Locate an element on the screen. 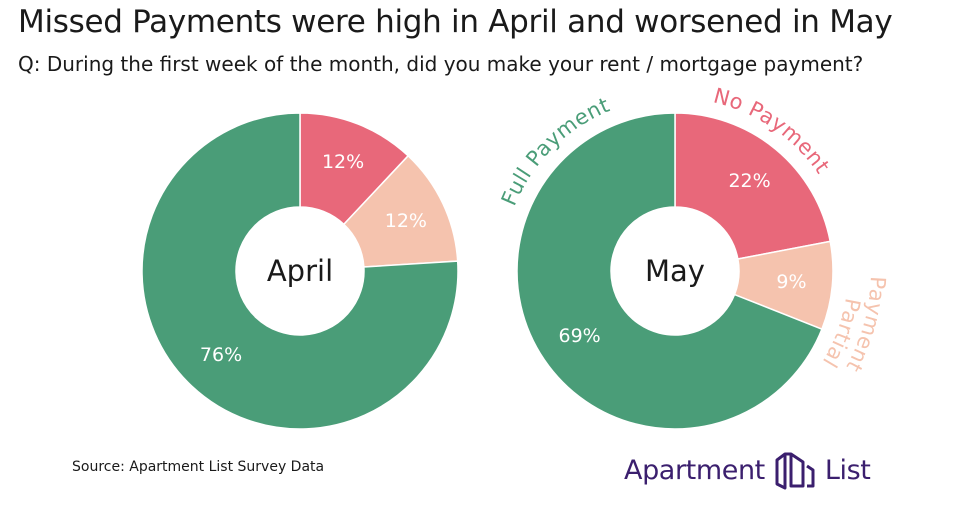 This screenshot has width=980, height=510. may-label-partial-payment: 9% is located at coordinates (791, 282).